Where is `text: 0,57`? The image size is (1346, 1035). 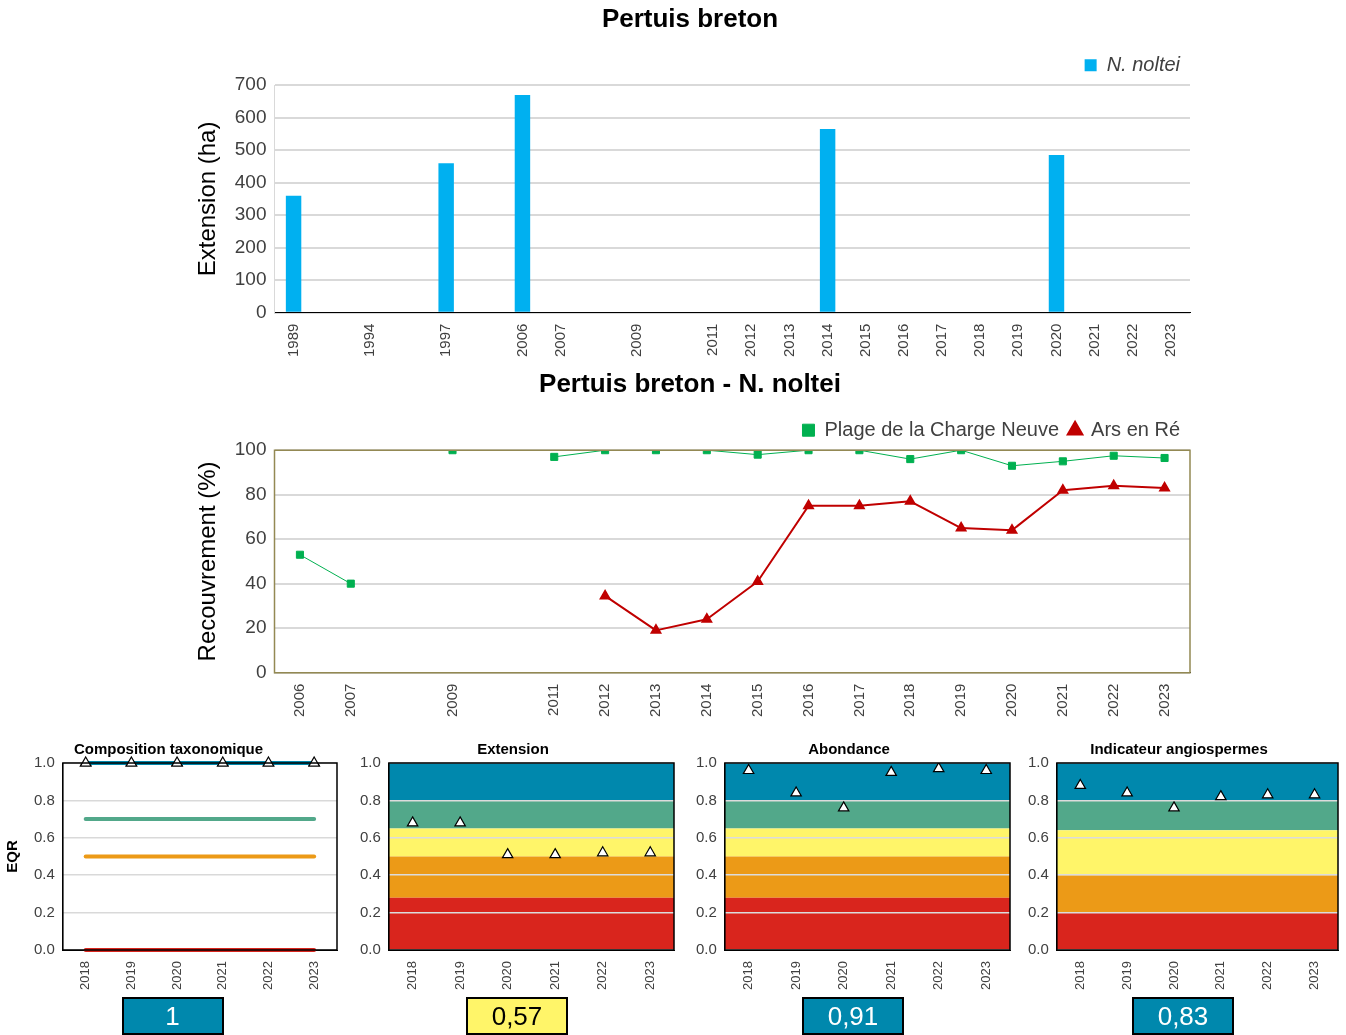 text: 0,57 is located at coordinates (517, 1016).